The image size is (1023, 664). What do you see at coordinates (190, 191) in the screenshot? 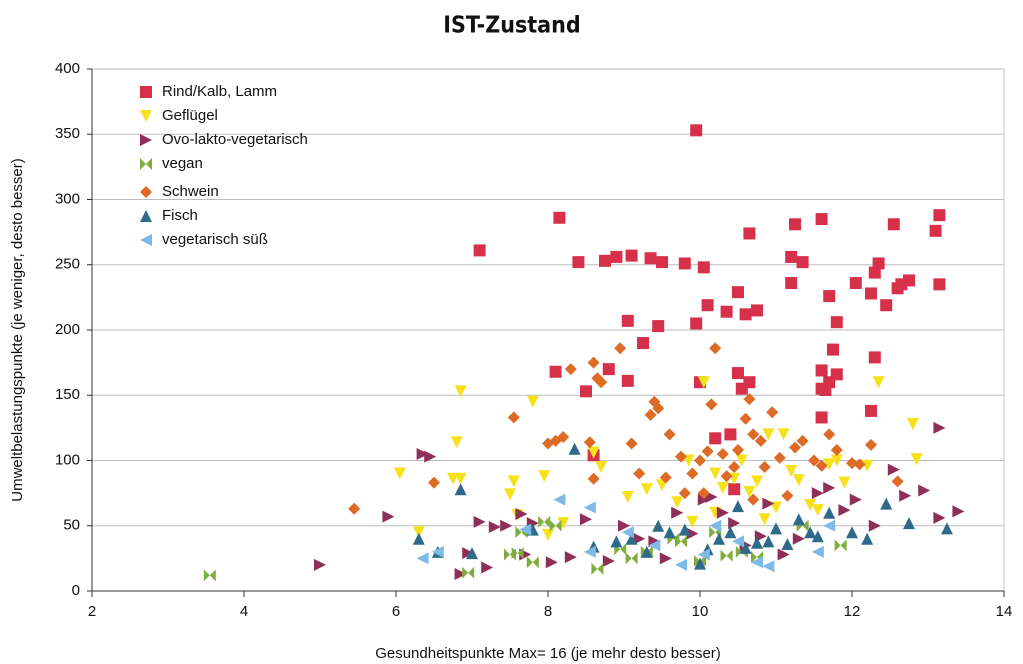
I see `legend-label: Schwein` at bounding box center [190, 191].